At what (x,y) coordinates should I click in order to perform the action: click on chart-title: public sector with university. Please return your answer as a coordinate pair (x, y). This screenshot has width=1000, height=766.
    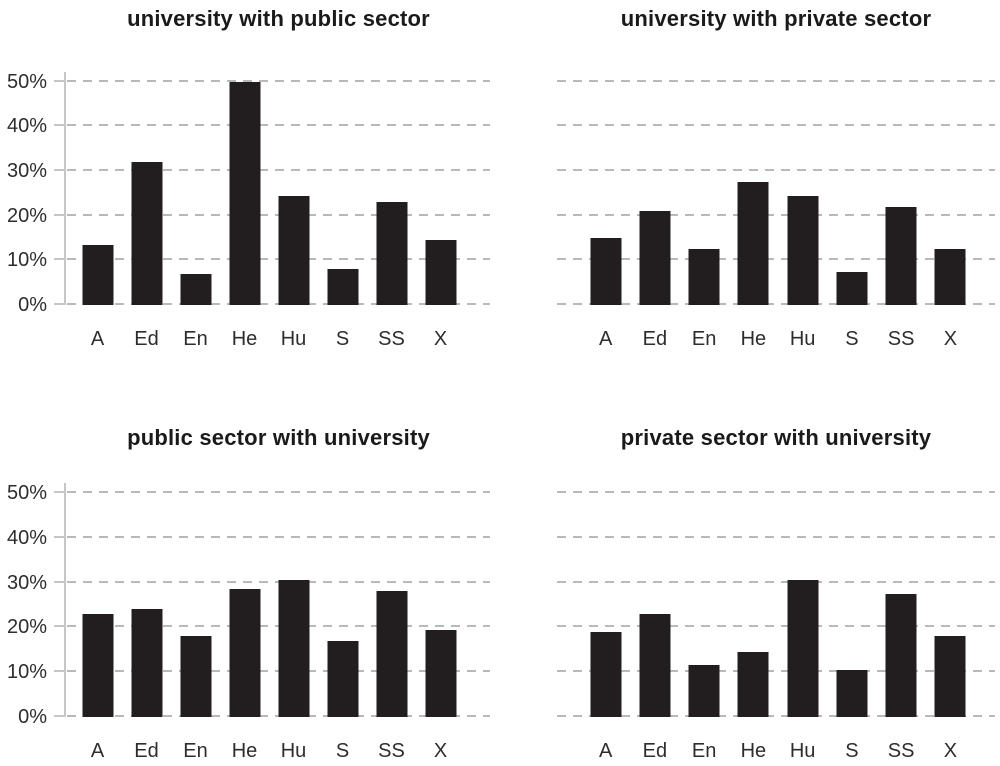
    Looking at the image, I should click on (278, 437).